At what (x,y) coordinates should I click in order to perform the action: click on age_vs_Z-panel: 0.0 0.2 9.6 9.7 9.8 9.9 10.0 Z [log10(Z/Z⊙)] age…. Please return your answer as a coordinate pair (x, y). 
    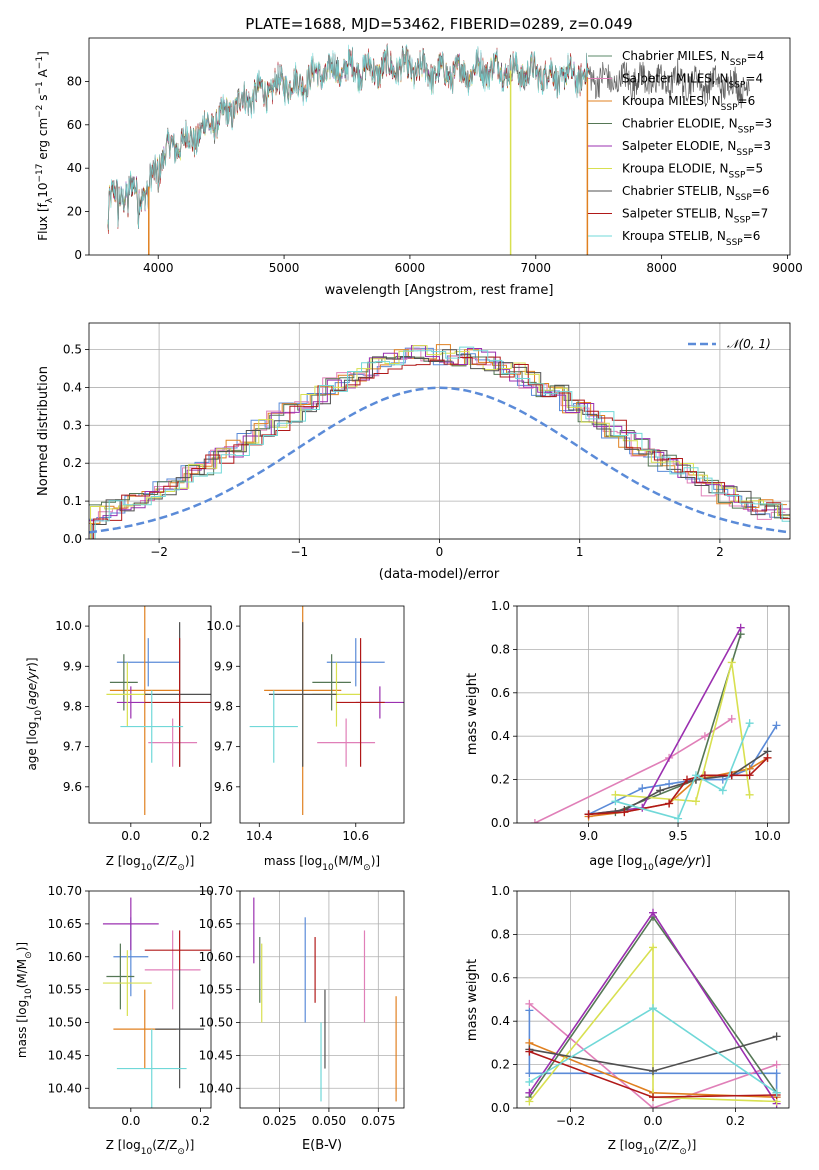
    Looking at the image, I should click on (118, 739).